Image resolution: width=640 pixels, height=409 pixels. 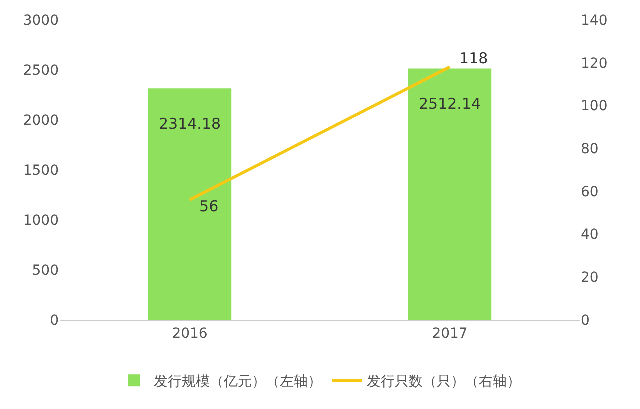 I want to click on y-tick-label: 500, so click(x=45, y=270).